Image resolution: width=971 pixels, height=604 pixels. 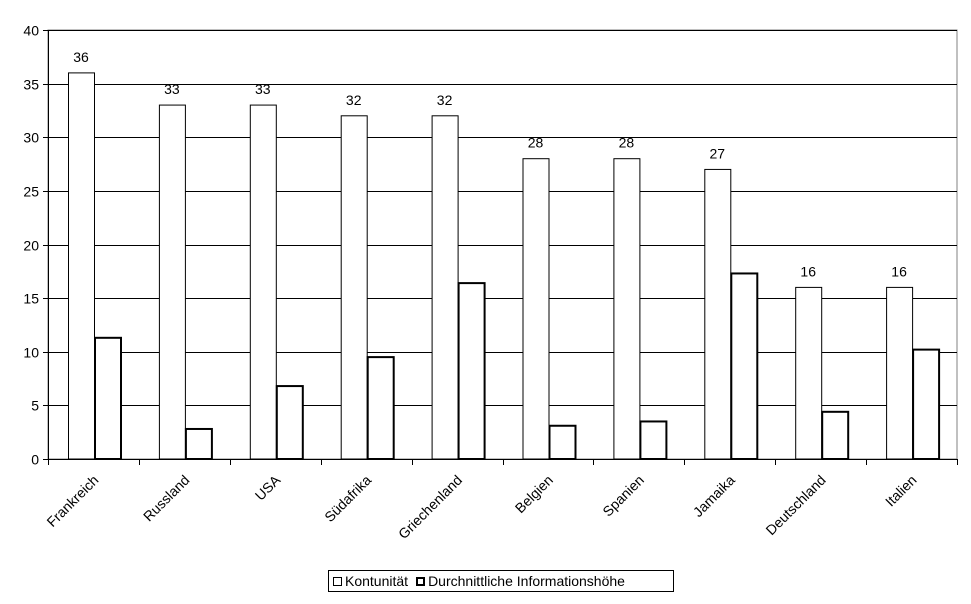 What do you see at coordinates (31, 299) in the screenshot?
I see `y-tick-label-15: 15` at bounding box center [31, 299].